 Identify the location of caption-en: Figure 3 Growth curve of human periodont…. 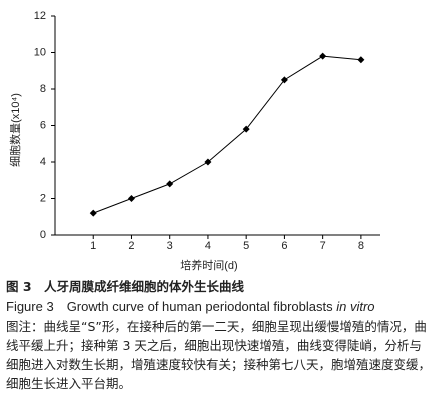
(220, 306).